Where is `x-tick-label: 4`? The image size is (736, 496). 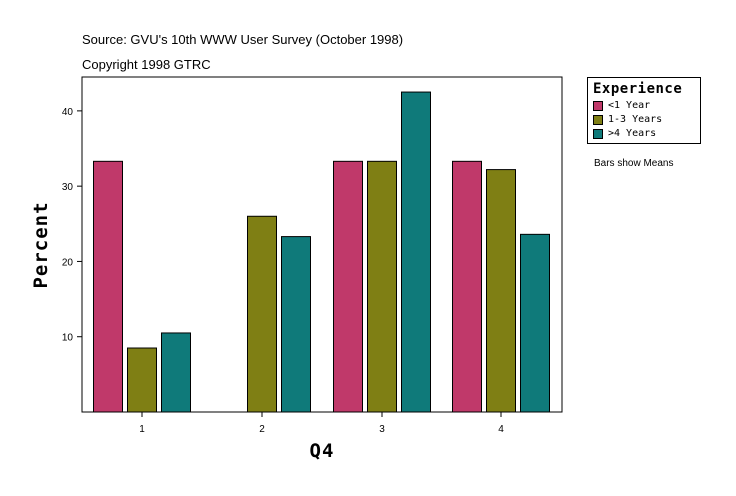 x-tick-label: 4 is located at coordinates (501, 429).